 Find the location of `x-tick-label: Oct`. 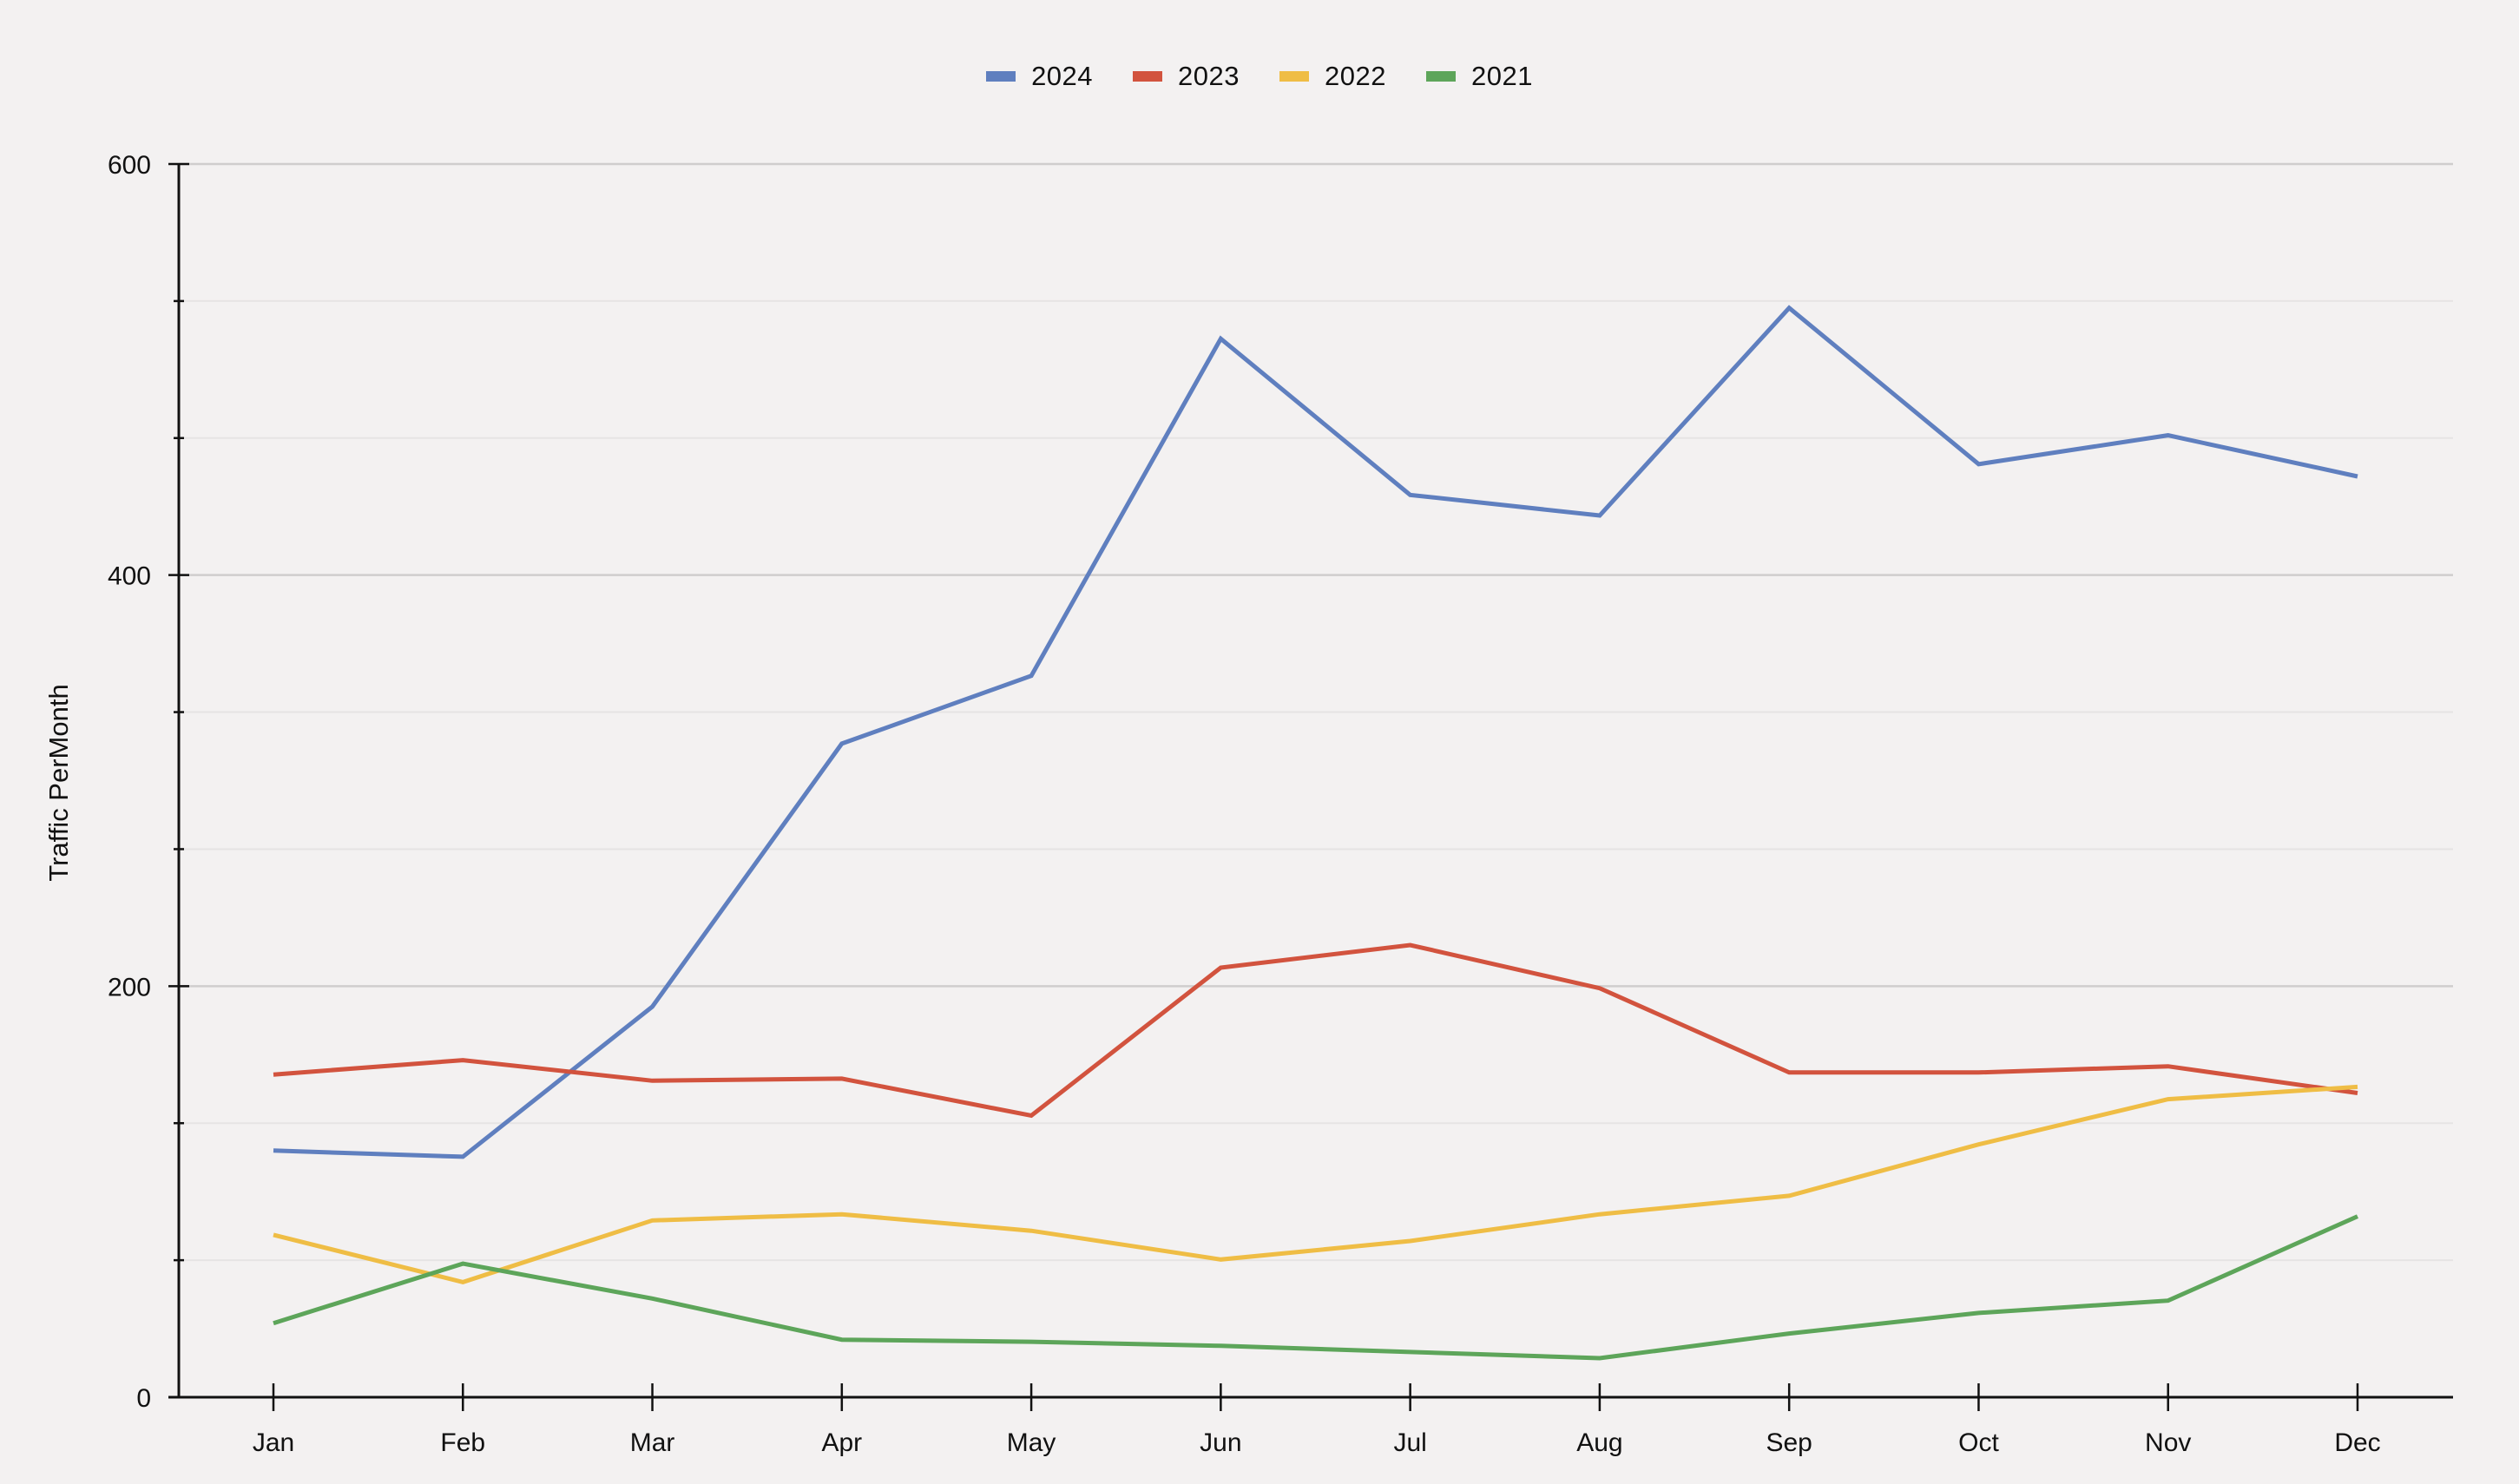

x-tick-label: Oct is located at coordinates (1978, 1442).